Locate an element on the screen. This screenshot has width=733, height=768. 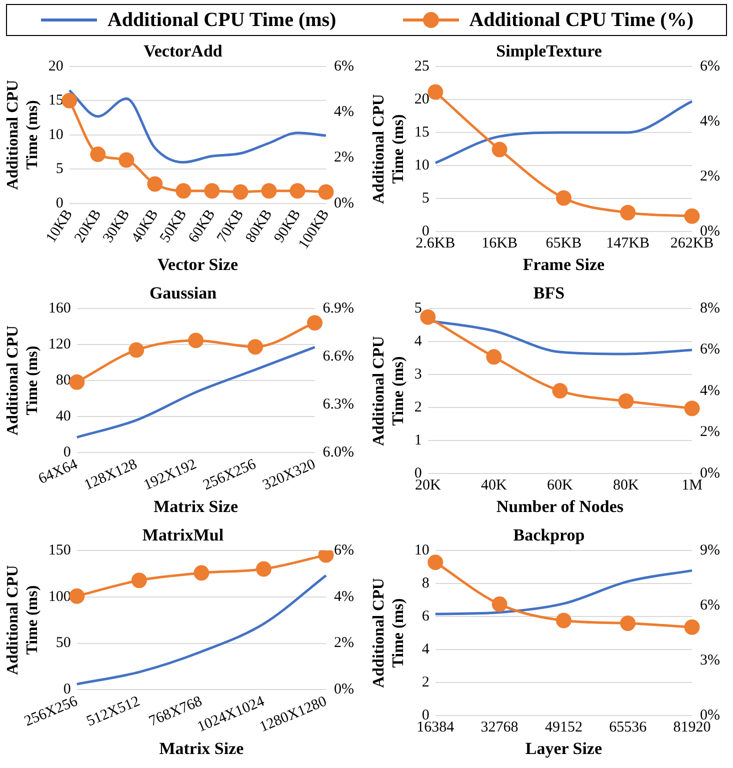
y-tick-label: 3 is located at coordinates (418, 374).